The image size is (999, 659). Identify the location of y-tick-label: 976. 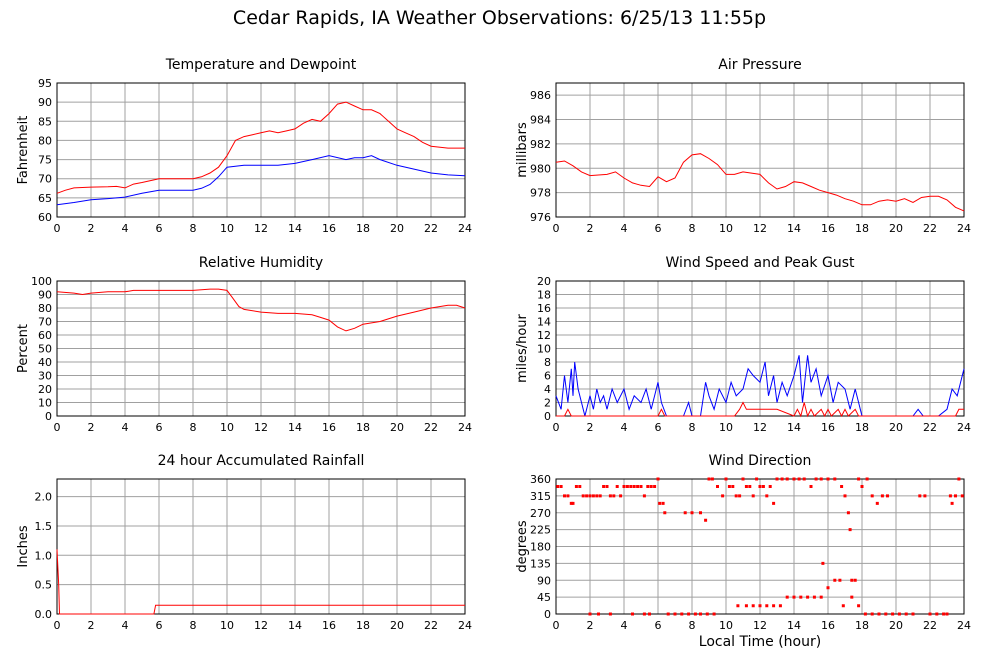
(540, 217).